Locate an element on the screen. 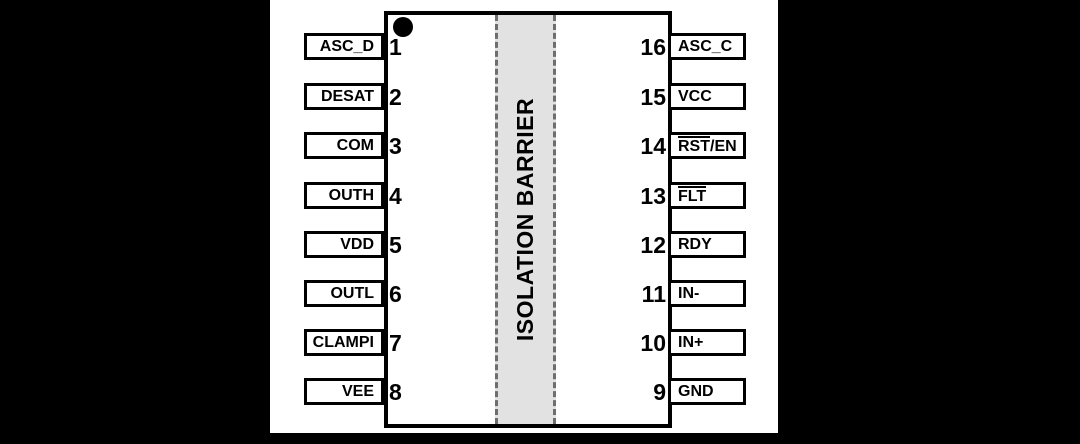  pin-14-number: 14 is located at coordinates (653, 146).